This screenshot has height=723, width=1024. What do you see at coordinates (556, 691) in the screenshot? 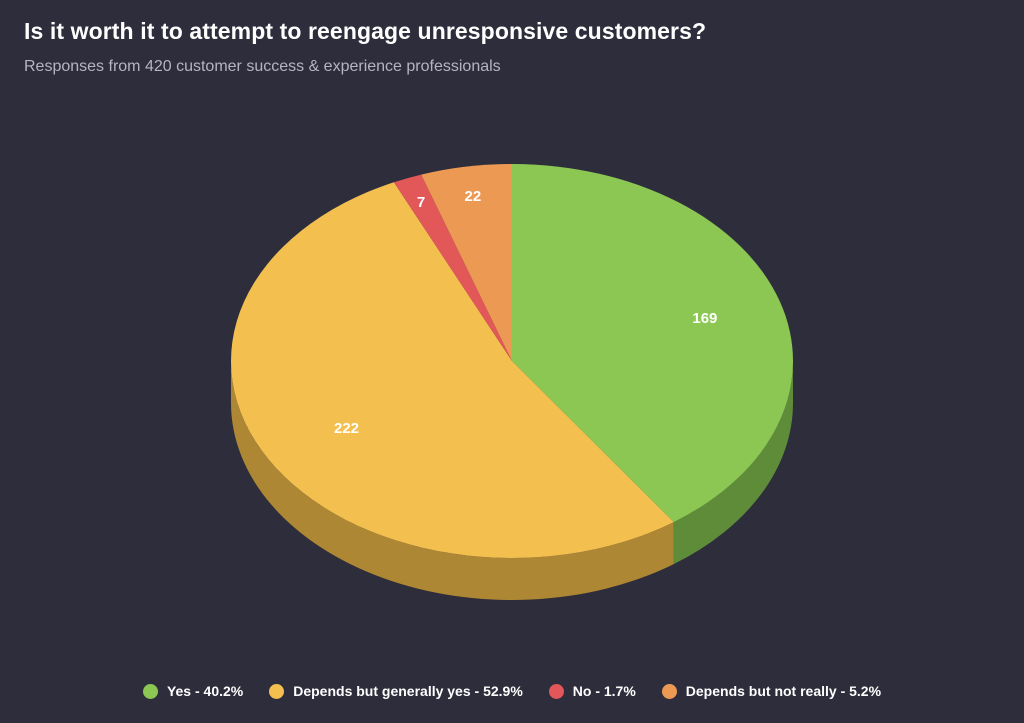
I see `legend-swatch-no` at bounding box center [556, 691].